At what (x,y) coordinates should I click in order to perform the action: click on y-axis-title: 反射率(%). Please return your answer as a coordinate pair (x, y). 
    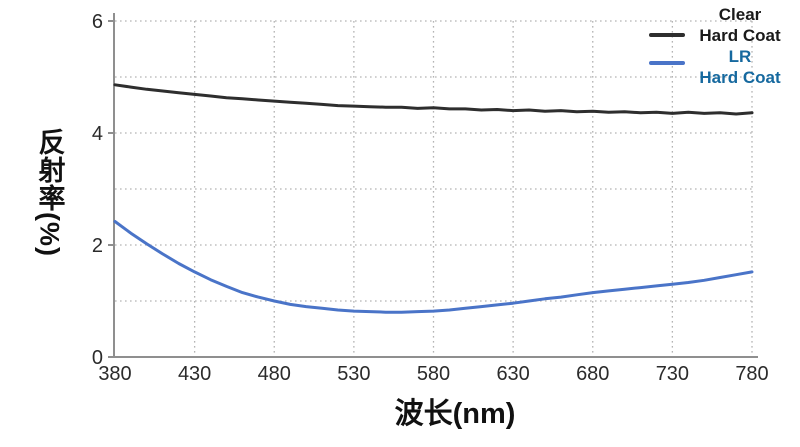
    Looking at the image, I should click on (49, 192).